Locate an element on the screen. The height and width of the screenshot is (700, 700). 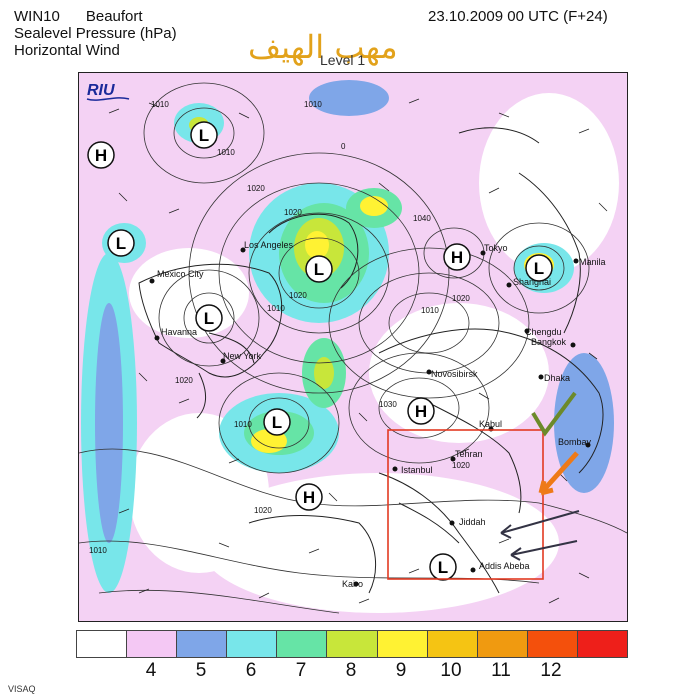
logo-text: RIU is located at coordinates (101, 90).